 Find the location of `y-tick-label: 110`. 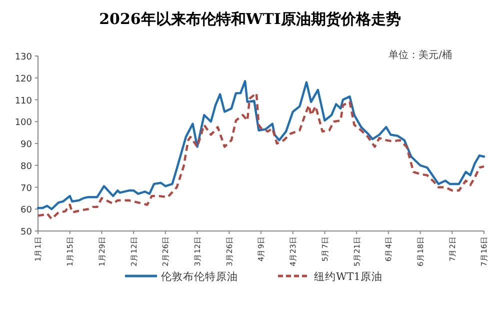

y-tick-label: 110 is located at coordinates (23, 101).